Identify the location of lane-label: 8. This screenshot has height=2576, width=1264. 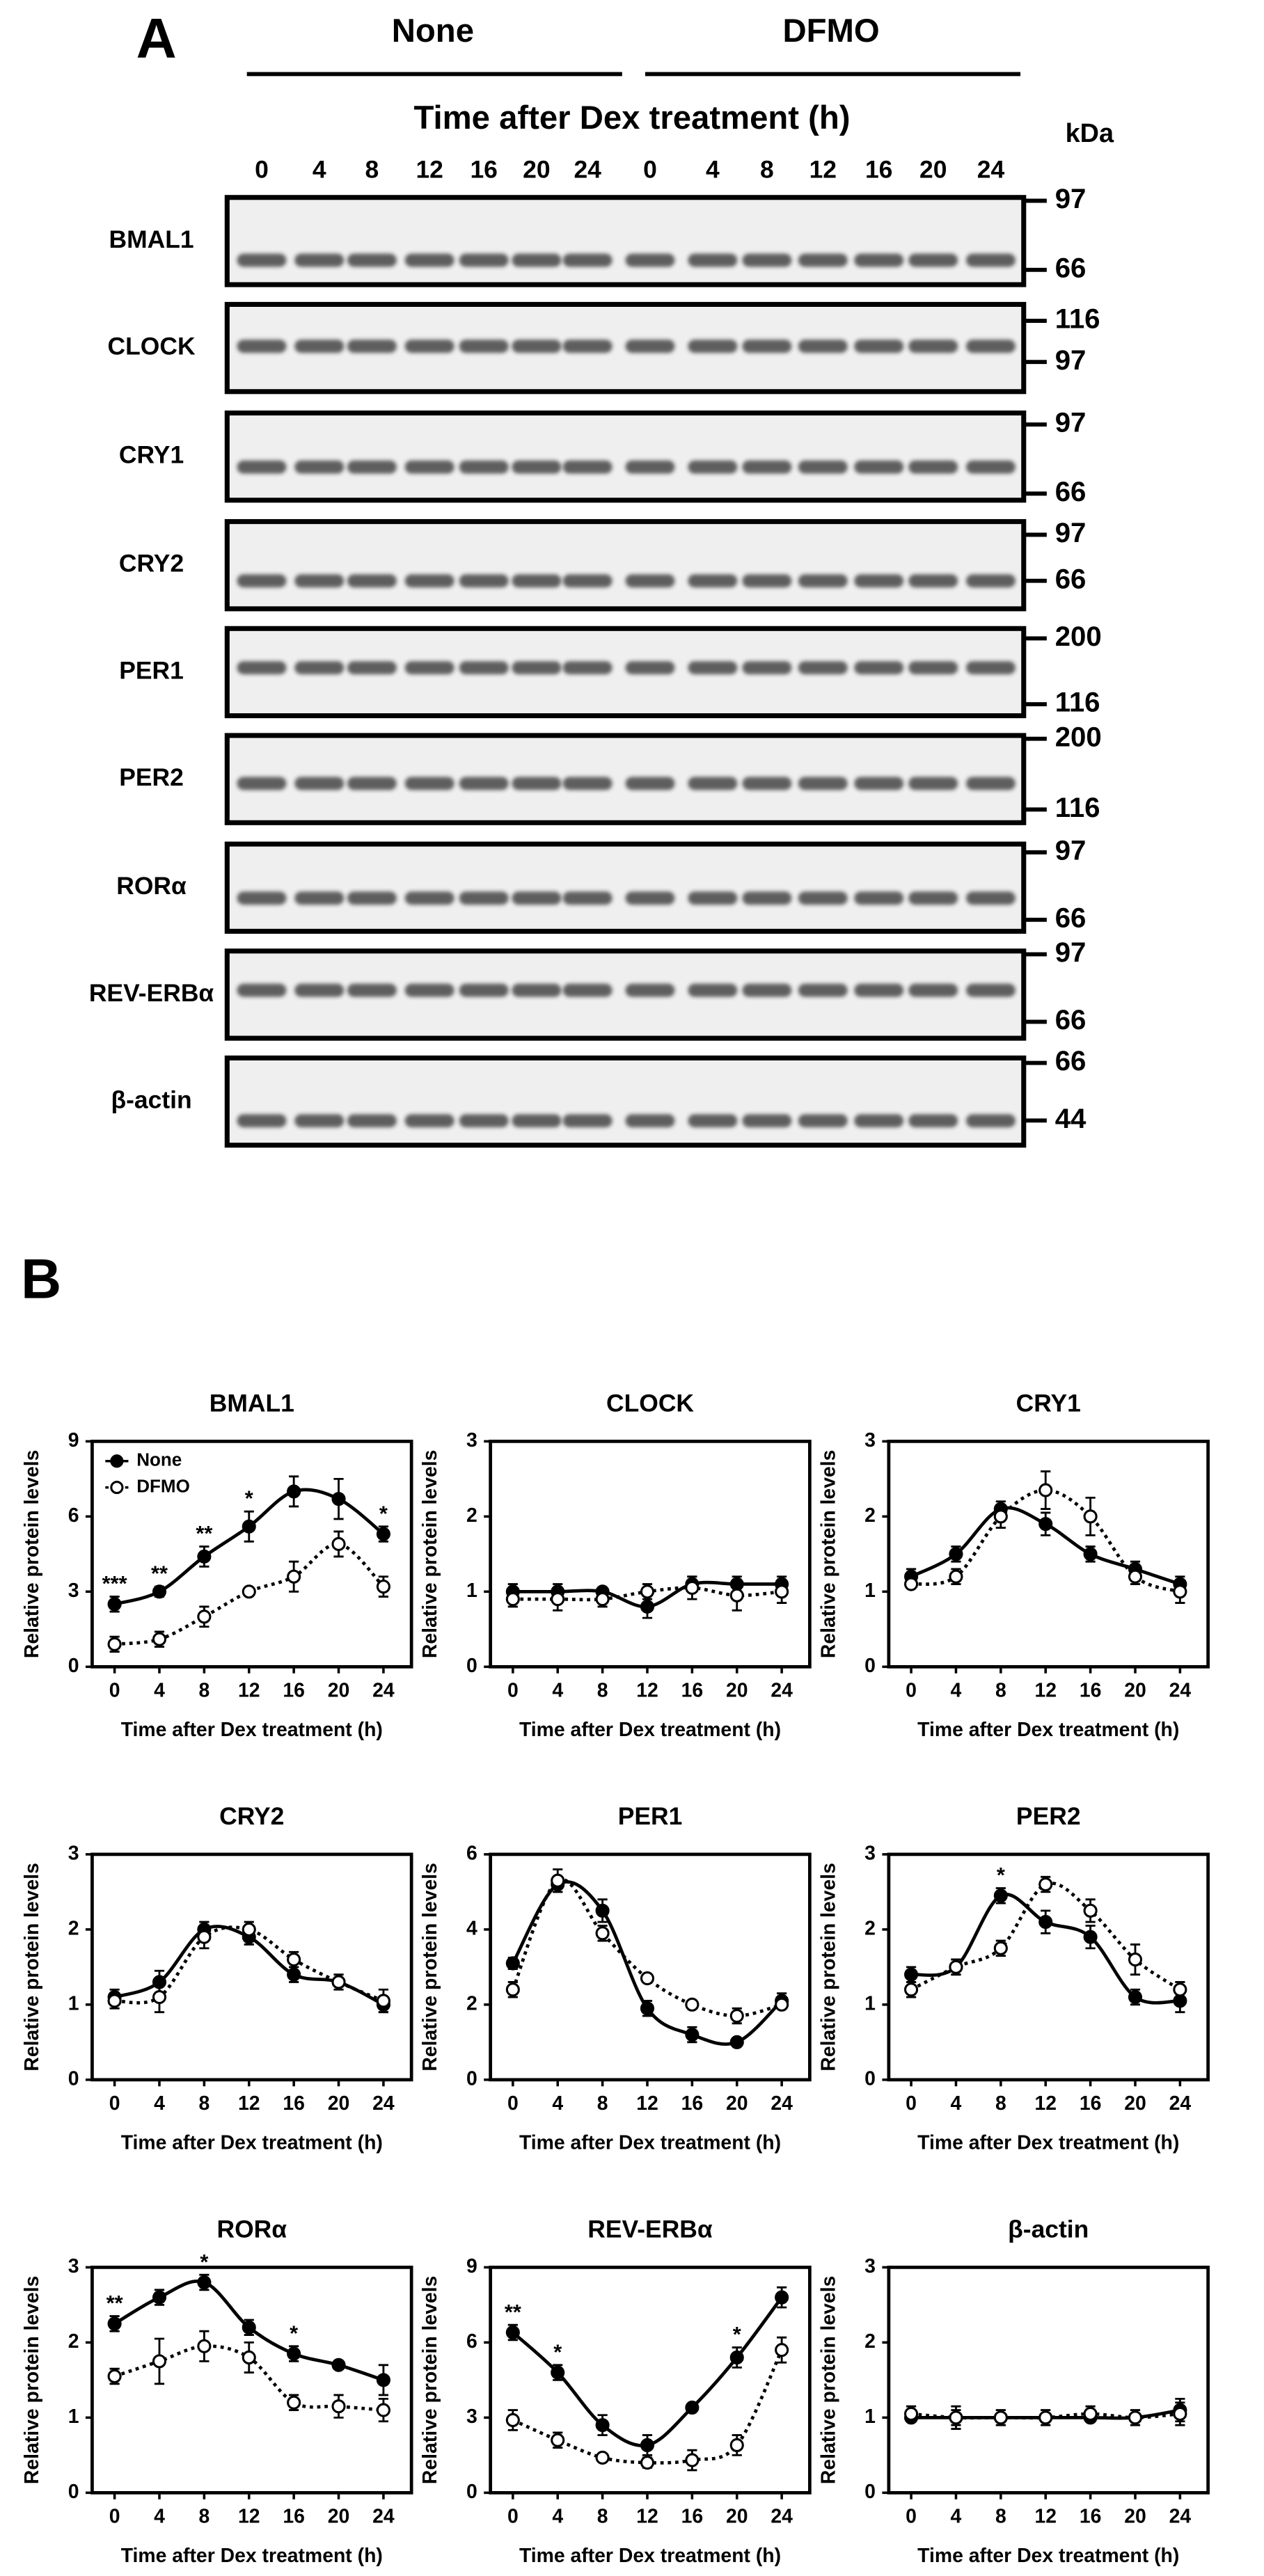
(767, 169).